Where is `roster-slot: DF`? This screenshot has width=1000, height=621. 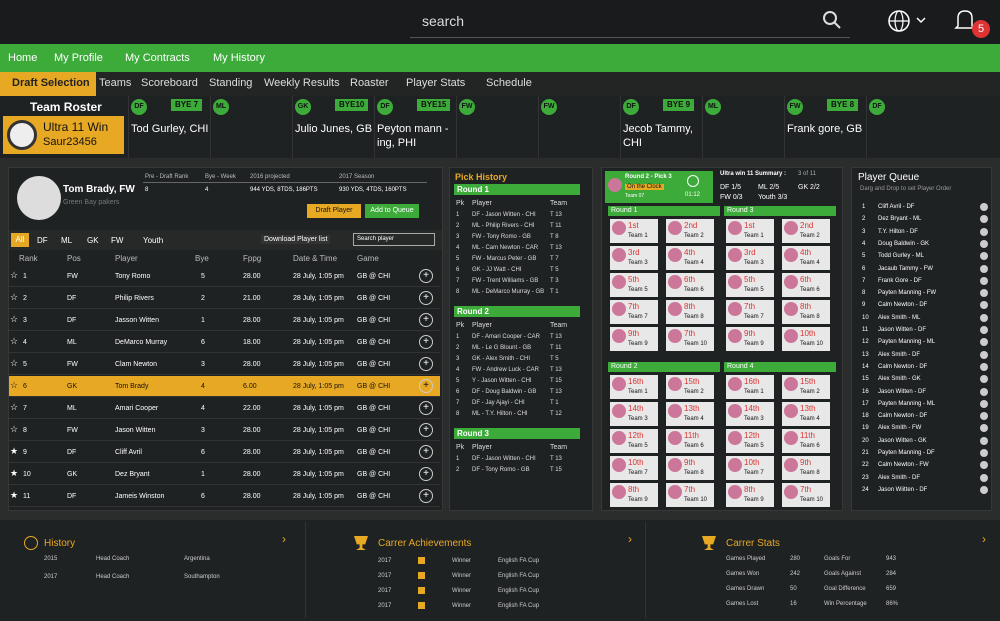 roster-slot: DF is located at coordinates (907, 127).